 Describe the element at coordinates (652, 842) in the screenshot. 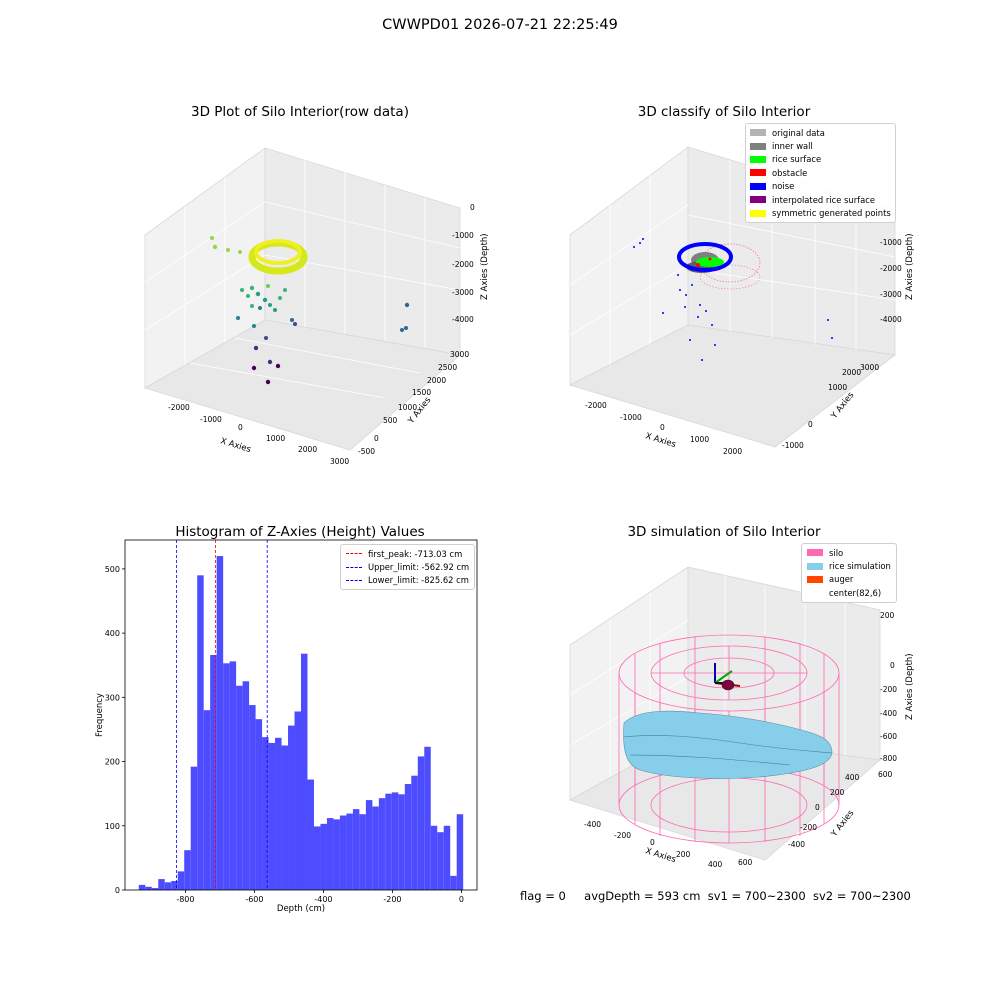

I see `sim-x-tick: 0` at that location.